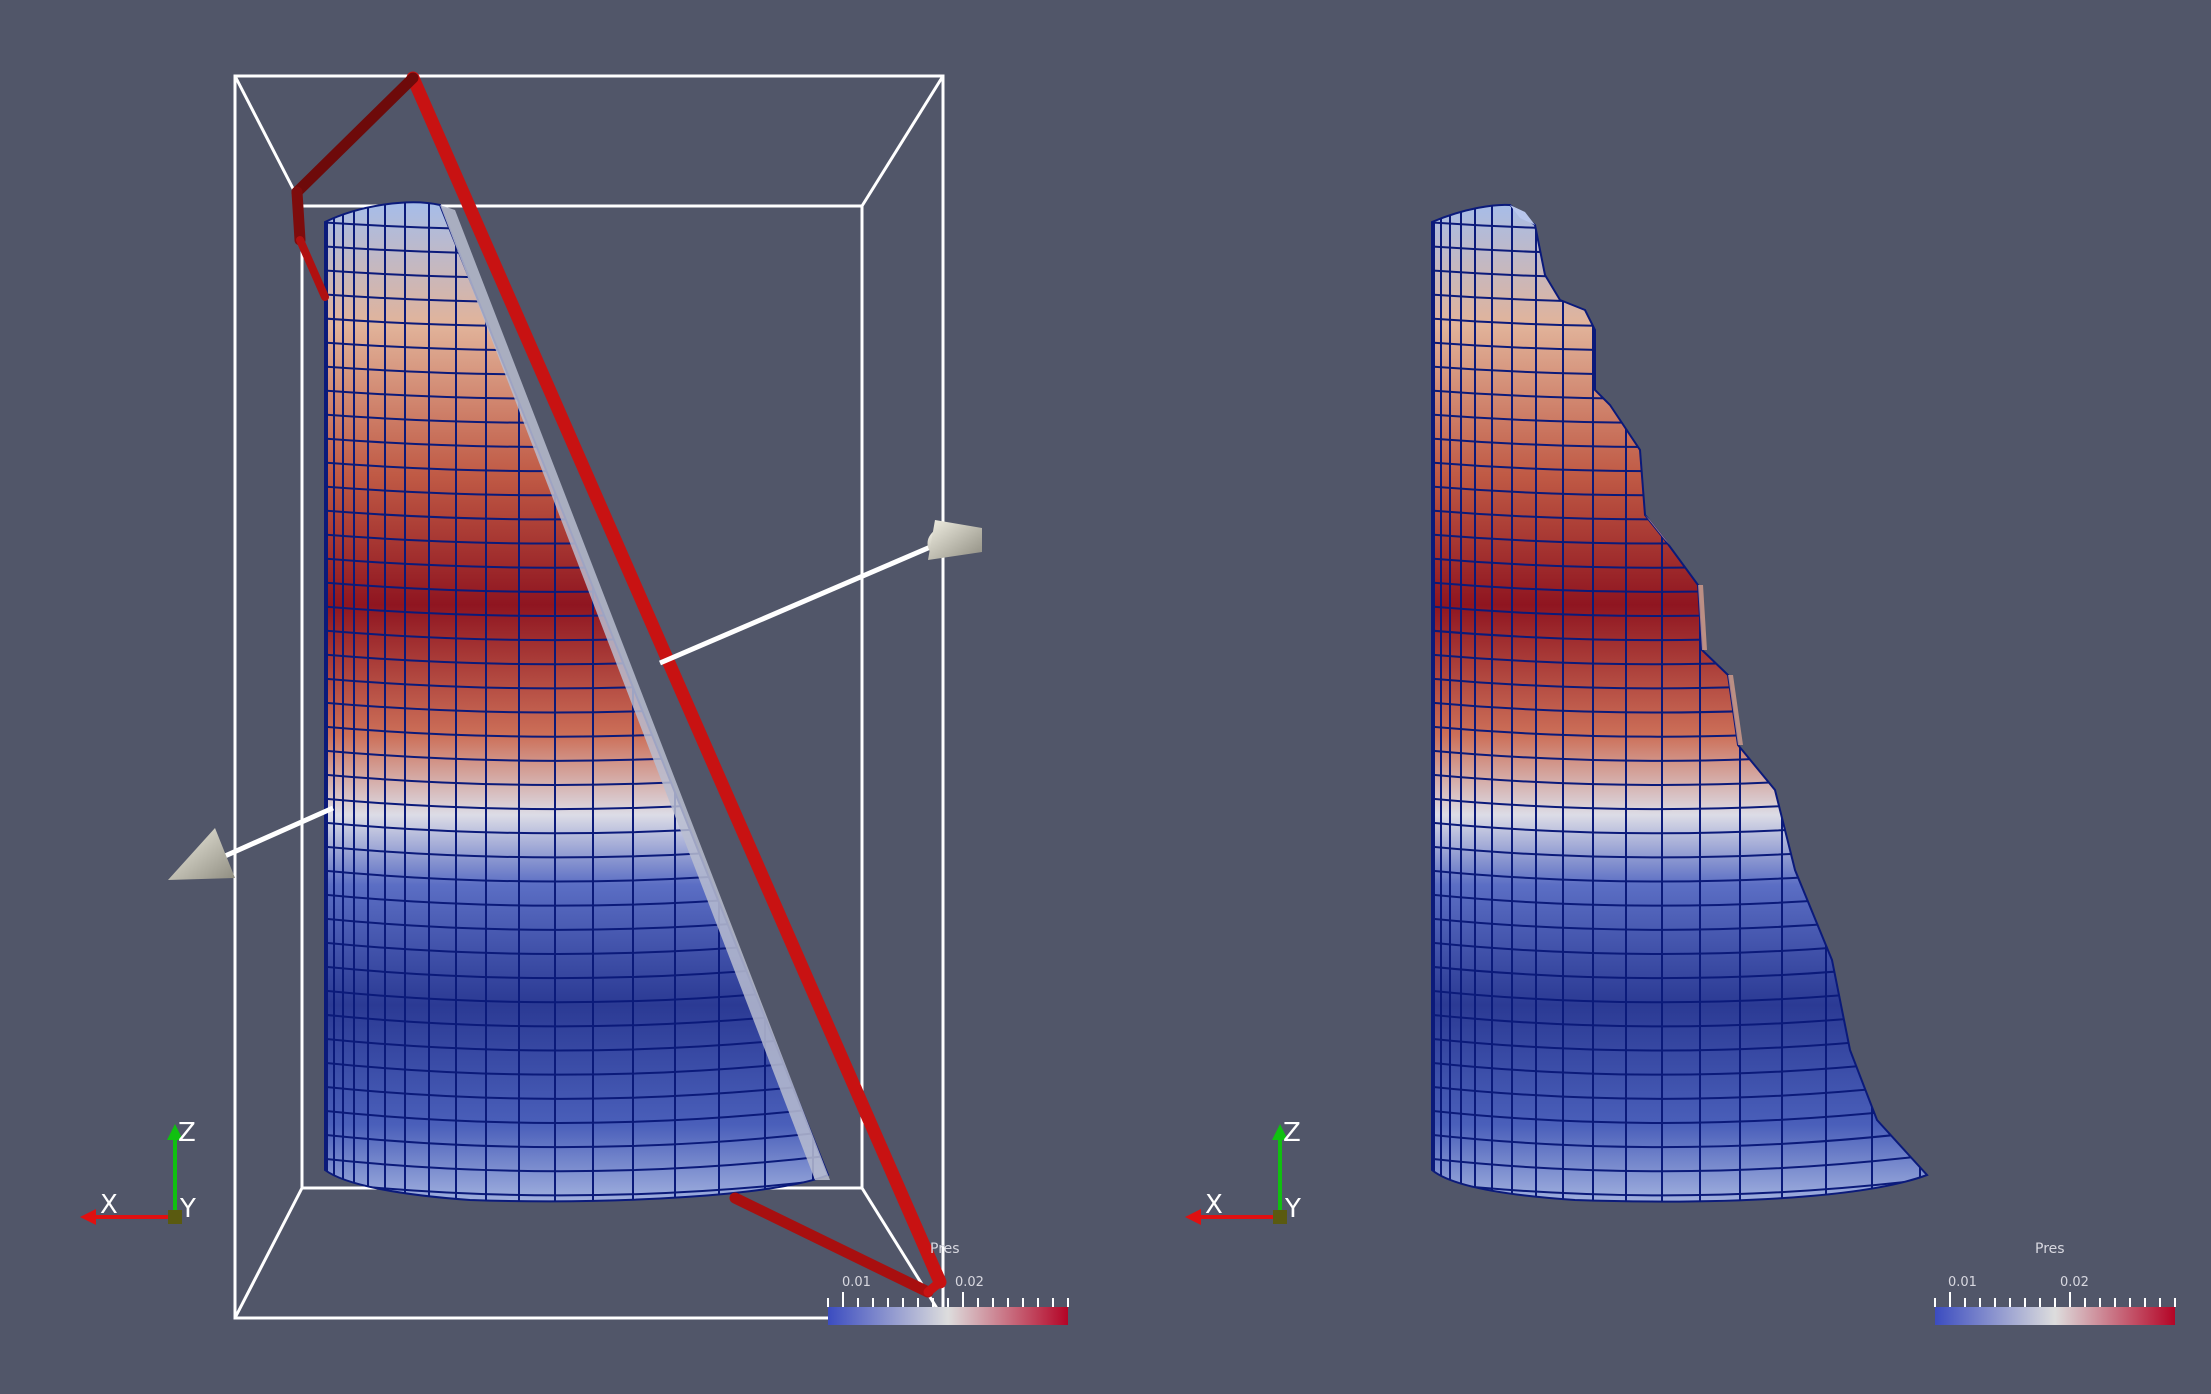  I want to click on normal-arrow-icon, so click(575, 700).